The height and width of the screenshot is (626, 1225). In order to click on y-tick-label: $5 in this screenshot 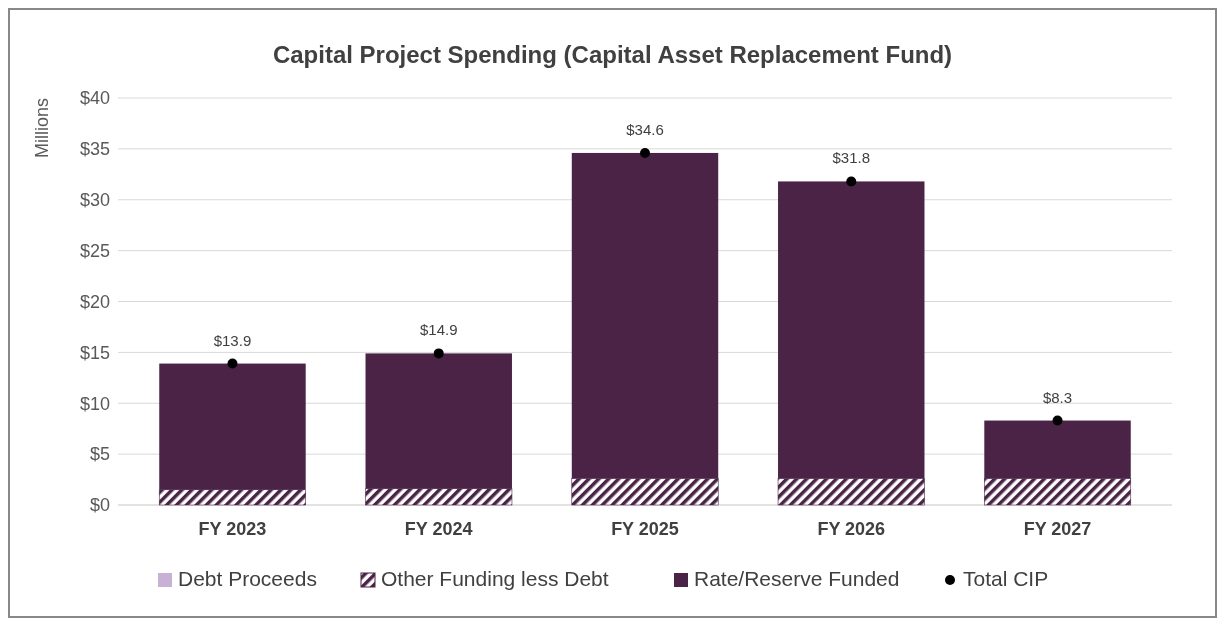, I will do `click(99, 454)`.